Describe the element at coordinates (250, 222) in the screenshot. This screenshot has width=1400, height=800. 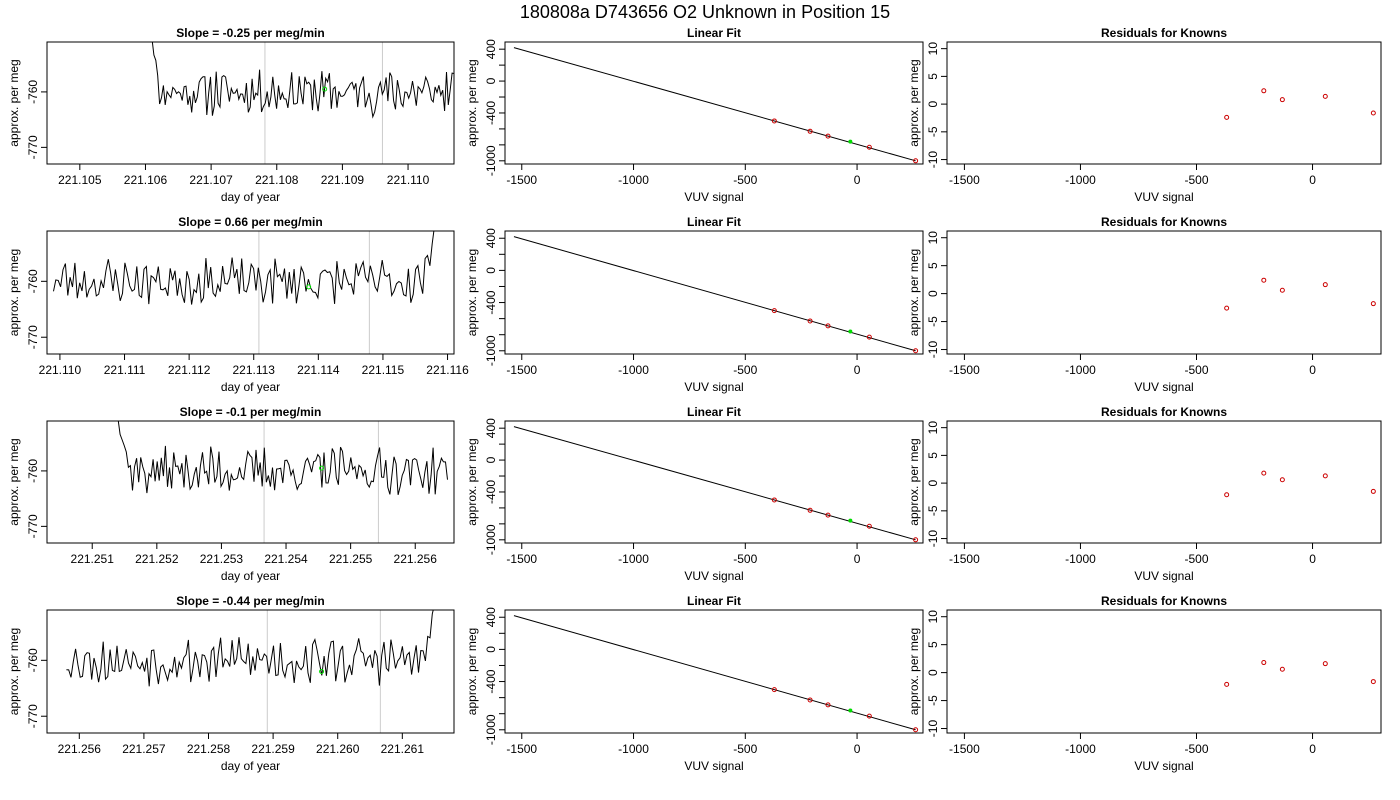
I see `panel-title: Slope = 0.66 per meg/min` at that location.